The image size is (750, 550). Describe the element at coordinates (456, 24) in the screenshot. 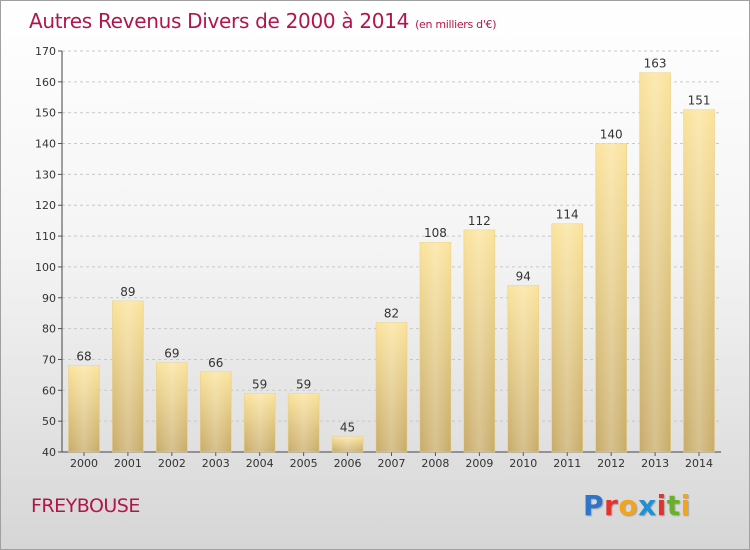

I see `chart-subtitle: (en milliers d'€)` at that location.